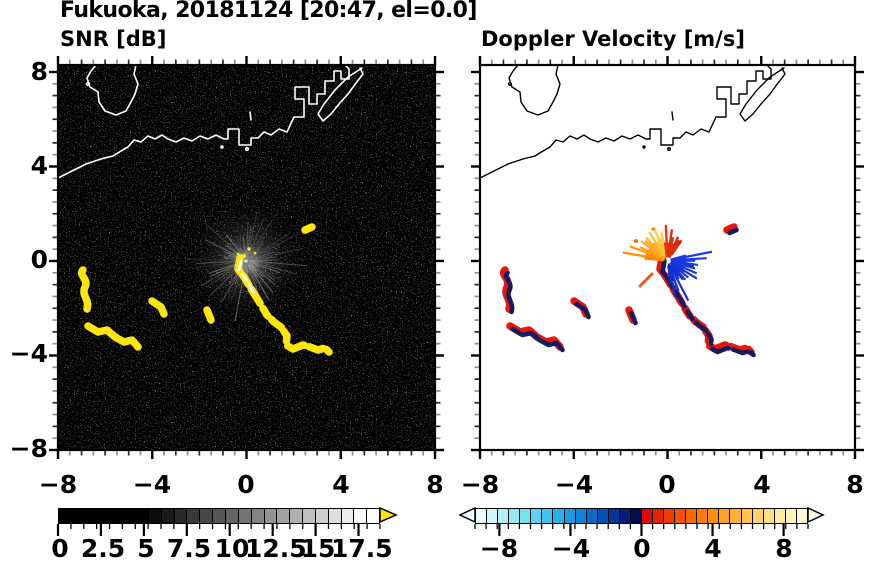  I want to click on snr-echo-cores, so click(246, 271).